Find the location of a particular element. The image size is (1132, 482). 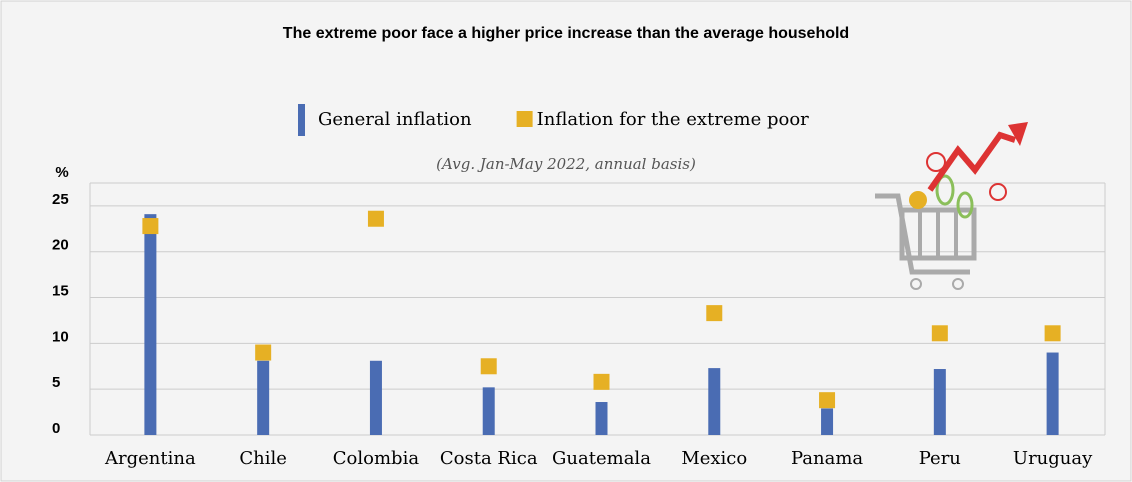

x-tick-label: Peru is located at coordinates (940, 458).